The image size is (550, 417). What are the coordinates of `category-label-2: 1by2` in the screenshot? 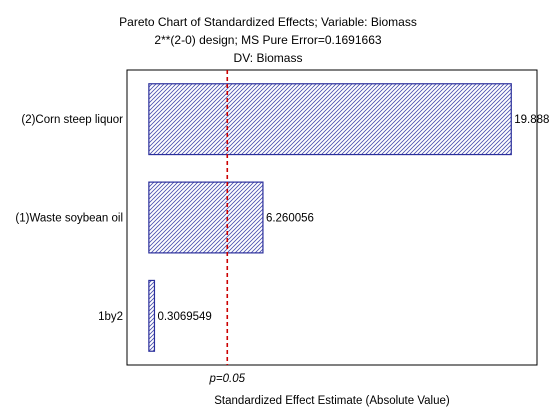 It's located at (110, 317).